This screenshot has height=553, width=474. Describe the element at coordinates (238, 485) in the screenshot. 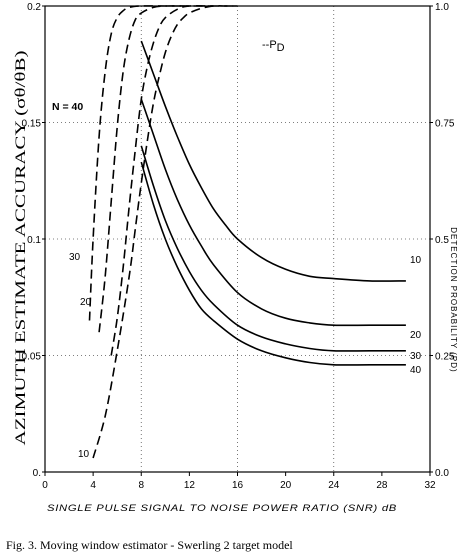

I see `x-tick-label: 16` at that location.